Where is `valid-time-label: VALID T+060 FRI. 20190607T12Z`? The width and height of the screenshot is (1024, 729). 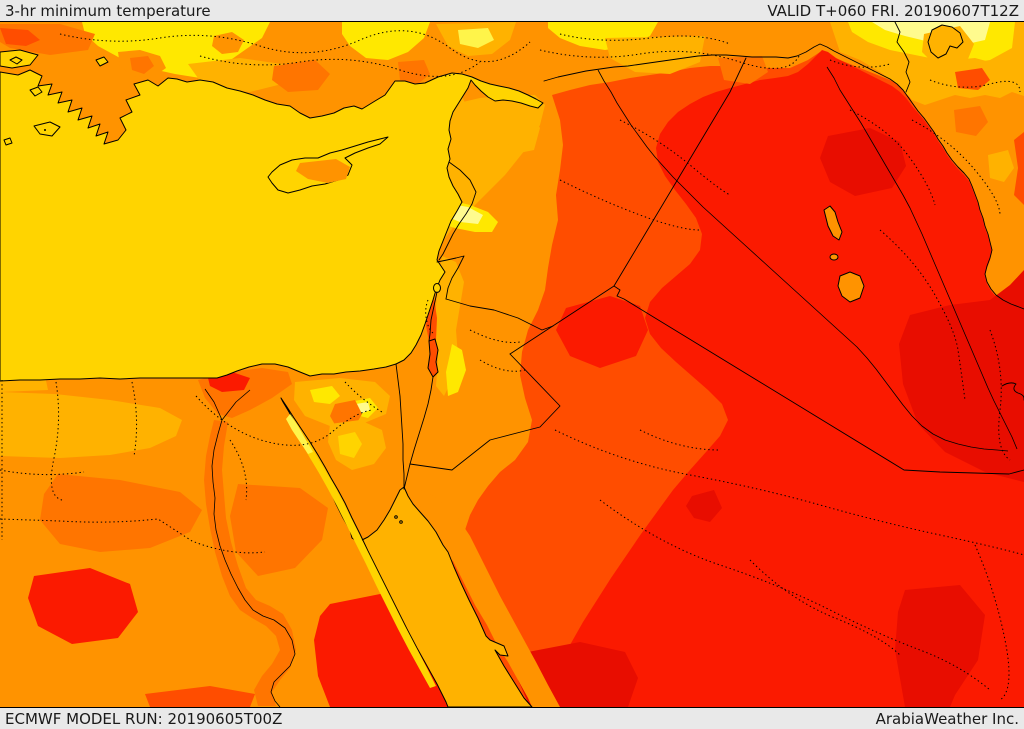
valid-time-label: VALID T+060 FRI. 20190607T12Z is located at coordinates (893, 10).